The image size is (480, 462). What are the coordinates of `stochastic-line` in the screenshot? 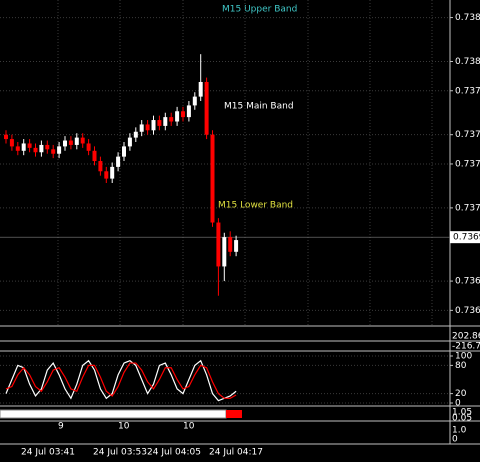 It's located at (121, 380).